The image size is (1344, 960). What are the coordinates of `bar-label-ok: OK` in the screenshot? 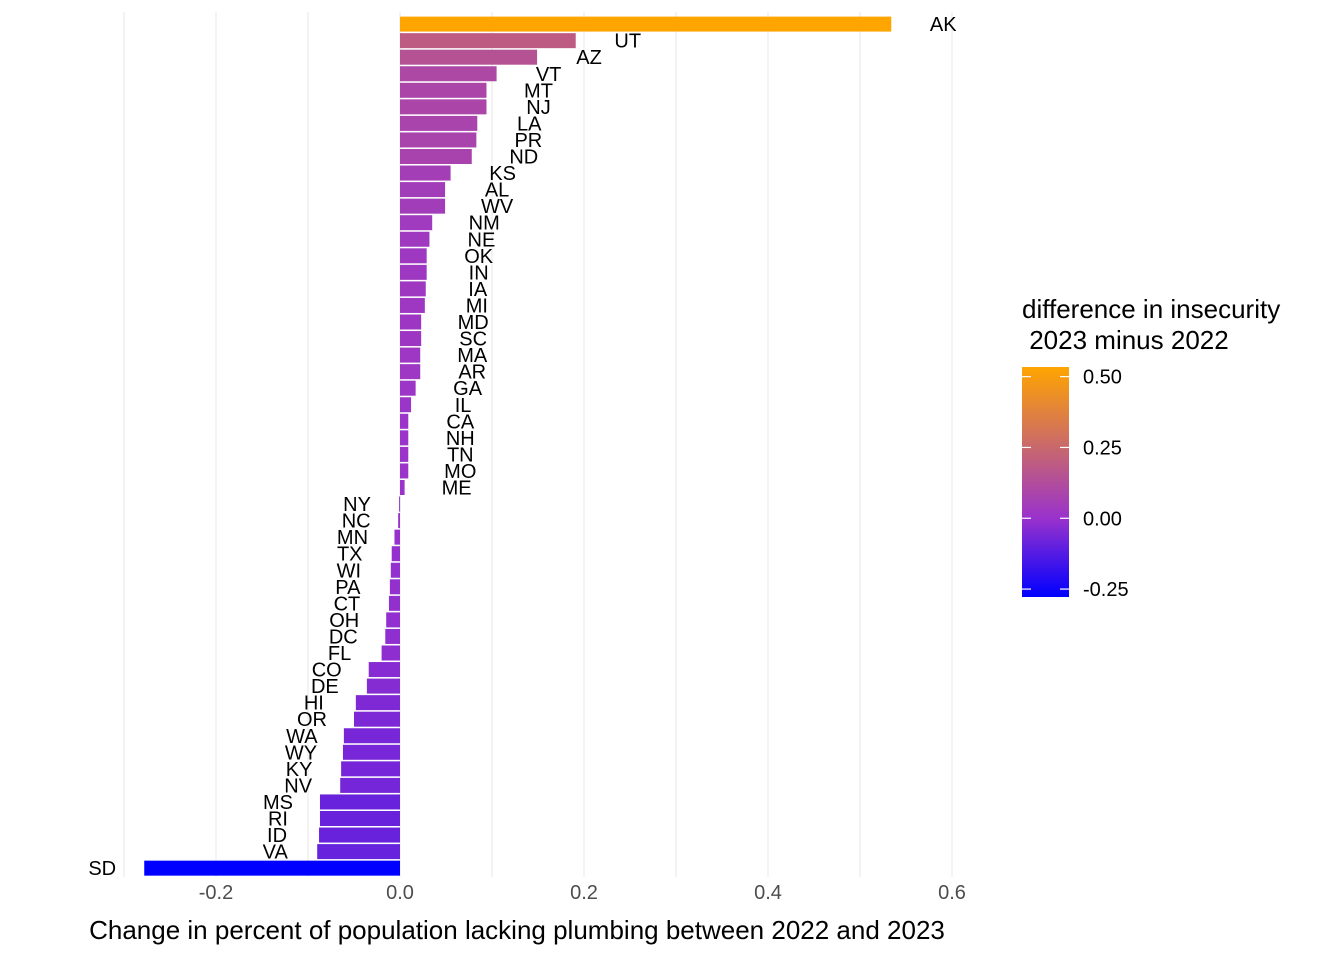 It's located at (479, 257).